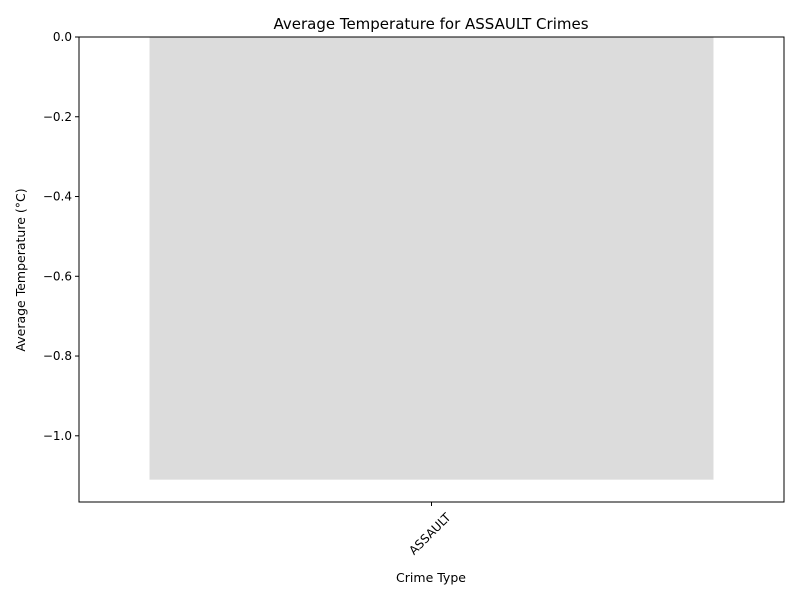 This screenshot has height=604, width=800. Describe the element at coordinates (57, 197) in the screenshot. I see `y-tick-label: −0.4` at that location.